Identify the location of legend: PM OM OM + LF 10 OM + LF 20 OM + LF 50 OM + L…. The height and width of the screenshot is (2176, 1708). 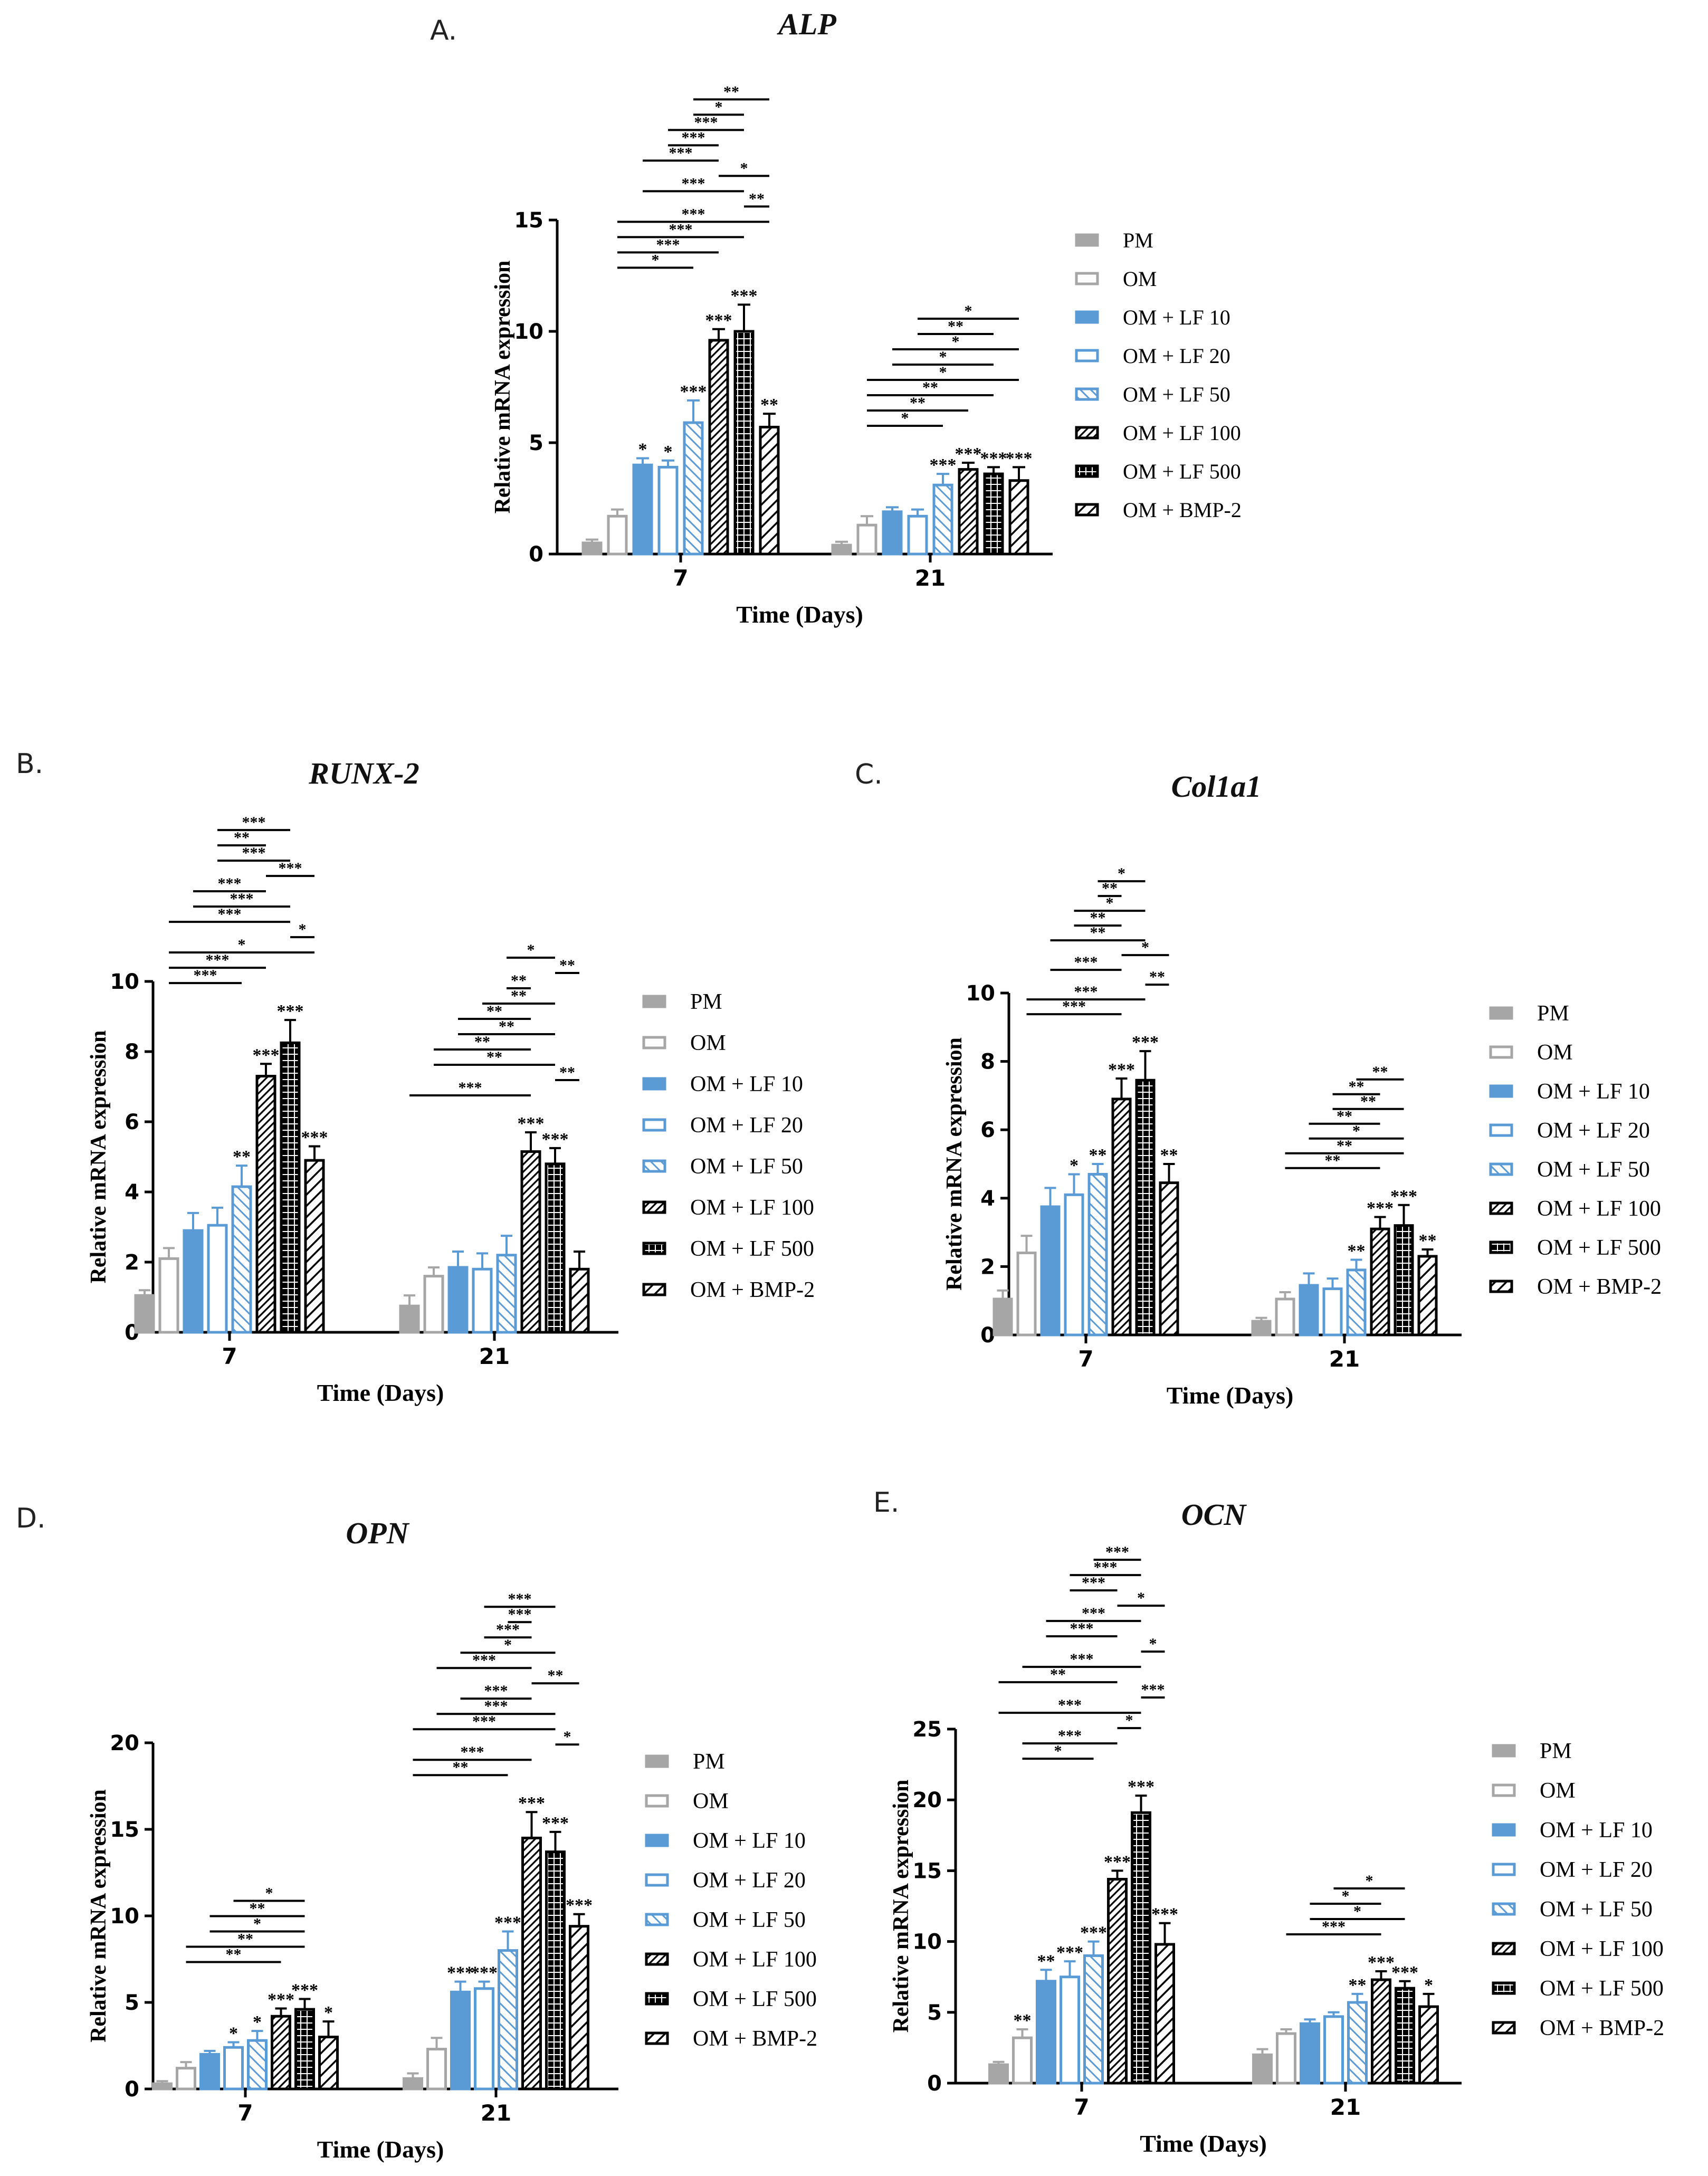
(729, 1146).